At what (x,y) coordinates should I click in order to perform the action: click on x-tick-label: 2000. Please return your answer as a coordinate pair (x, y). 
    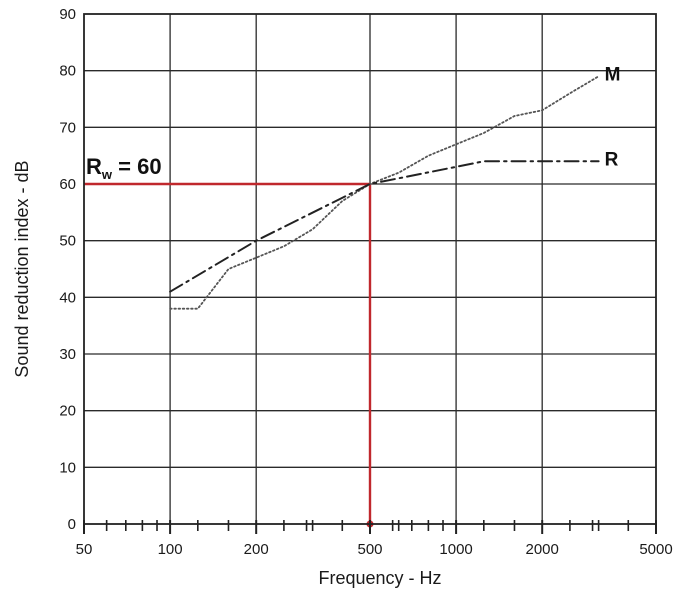
    Looking at the image, I should click on (542, 549).